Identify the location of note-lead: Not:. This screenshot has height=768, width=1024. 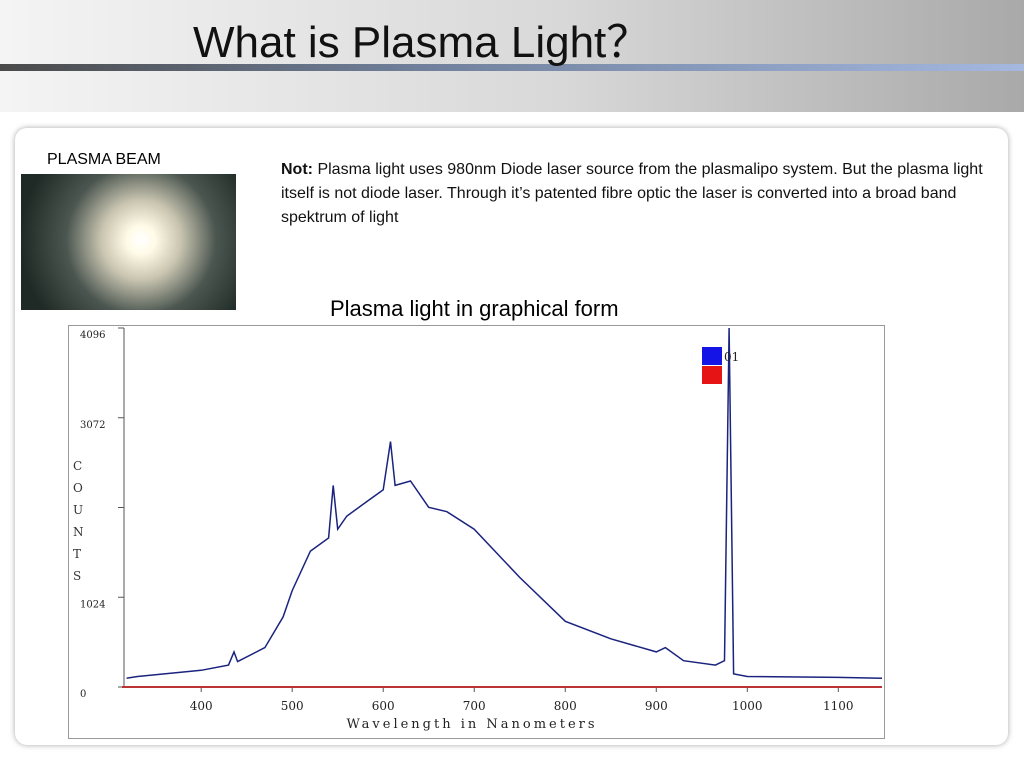
(297, 169).